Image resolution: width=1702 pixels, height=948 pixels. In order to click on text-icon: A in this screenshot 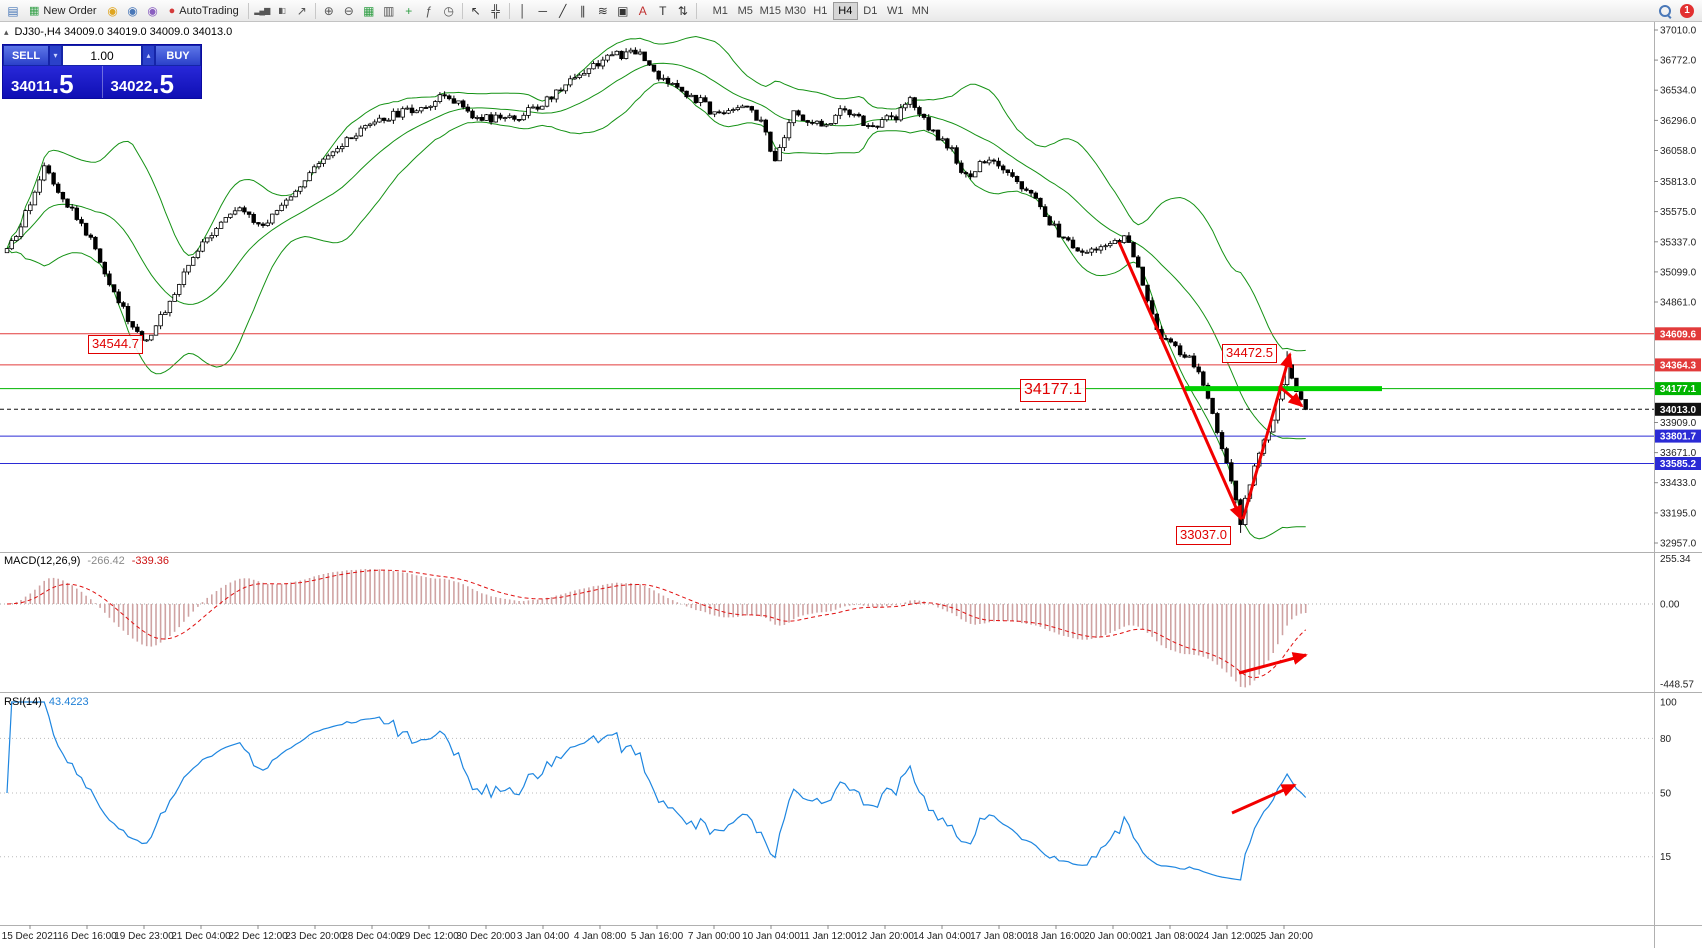, I will do `click(642, 10)`.